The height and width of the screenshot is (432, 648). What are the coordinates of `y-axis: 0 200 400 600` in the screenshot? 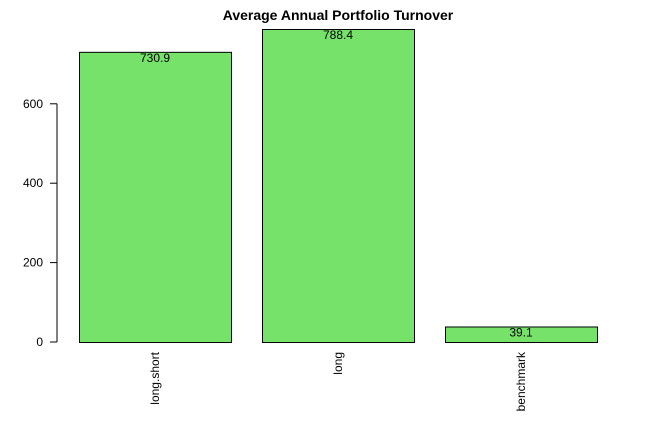 It's located at (40, 223).